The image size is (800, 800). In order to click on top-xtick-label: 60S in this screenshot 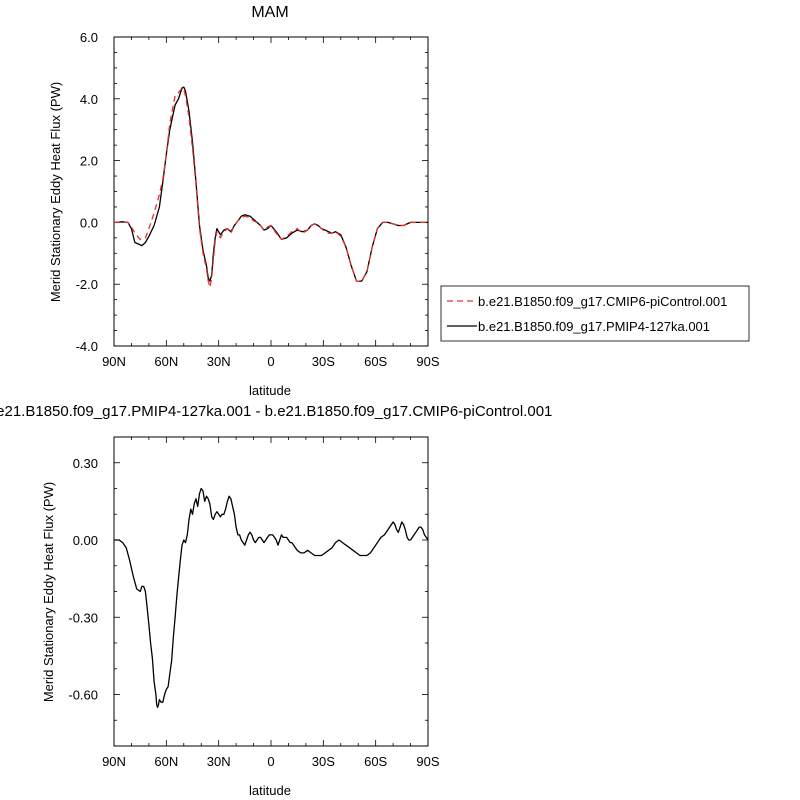, I will do `click(375, 361)`.